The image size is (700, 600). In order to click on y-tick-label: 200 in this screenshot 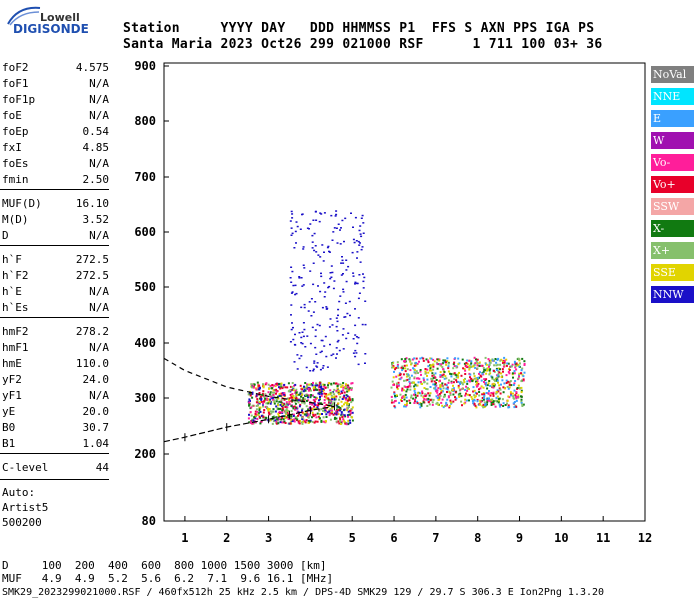, I will do `click(145, 454)`.